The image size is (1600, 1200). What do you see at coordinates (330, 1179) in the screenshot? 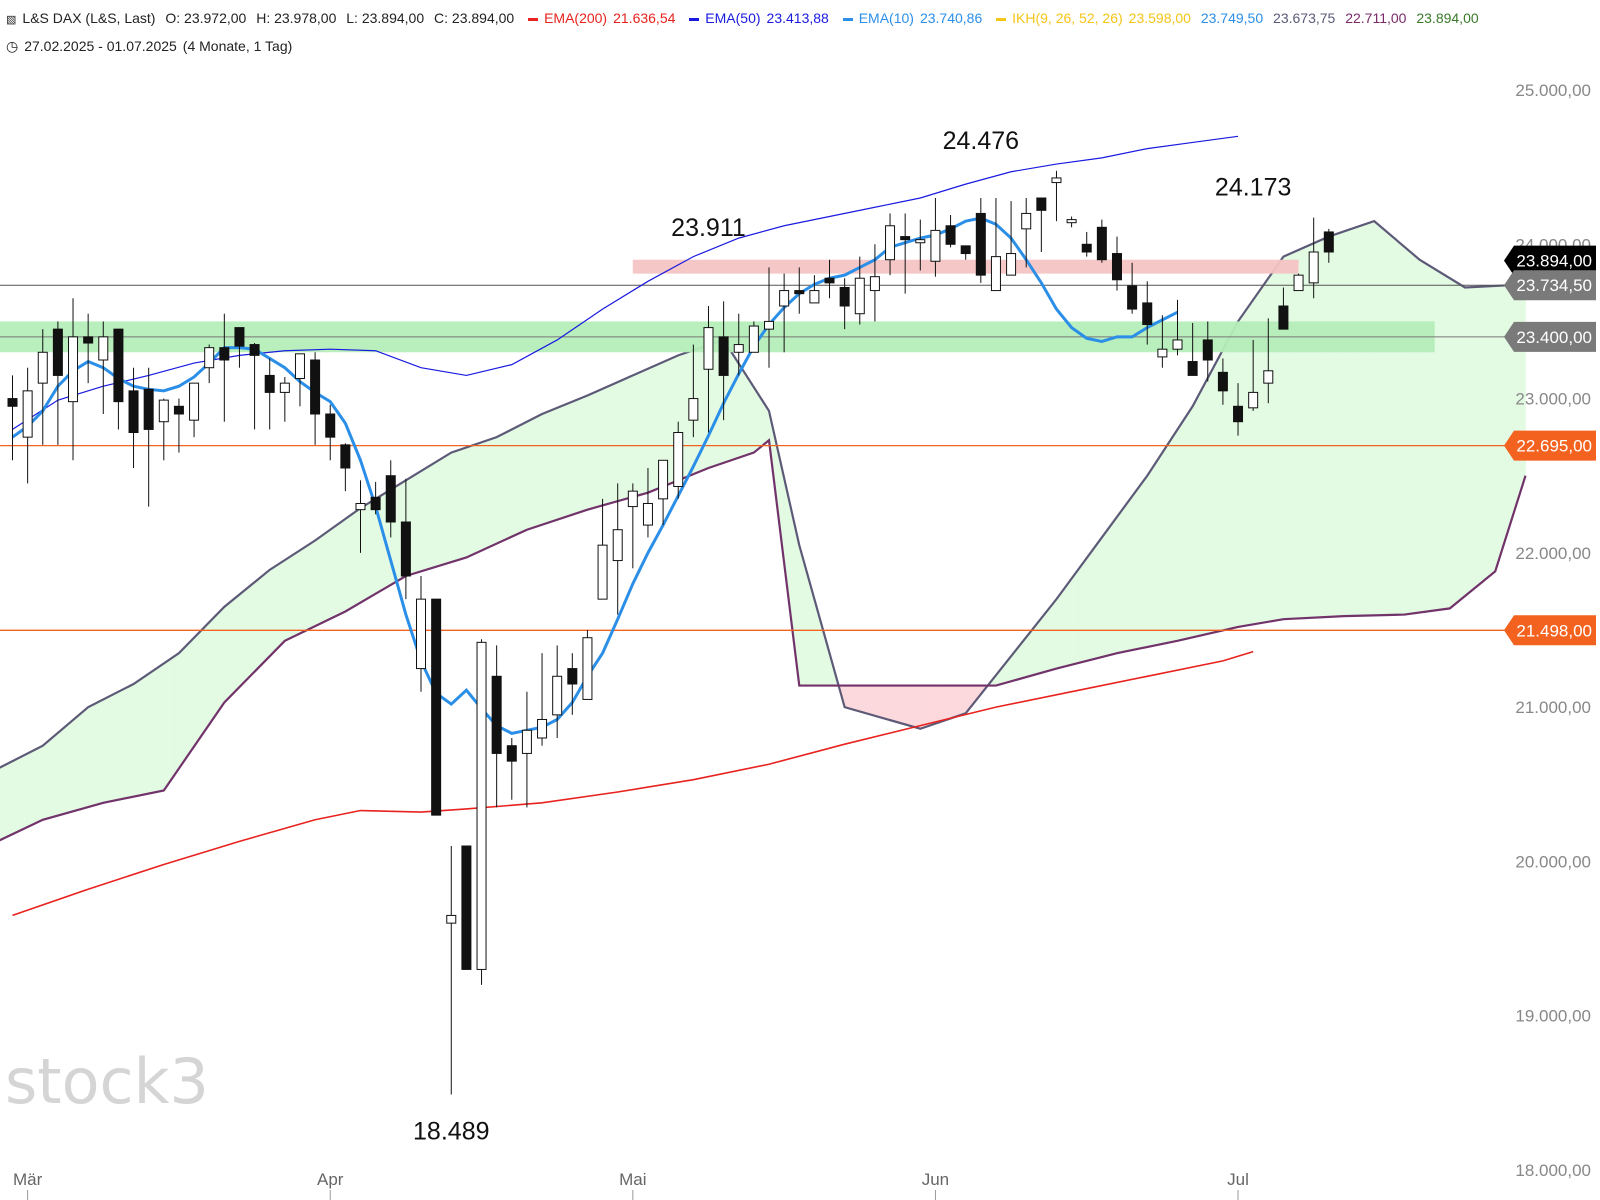
I see `x-tick-label: Apr` at bounding box center [330, 1179].